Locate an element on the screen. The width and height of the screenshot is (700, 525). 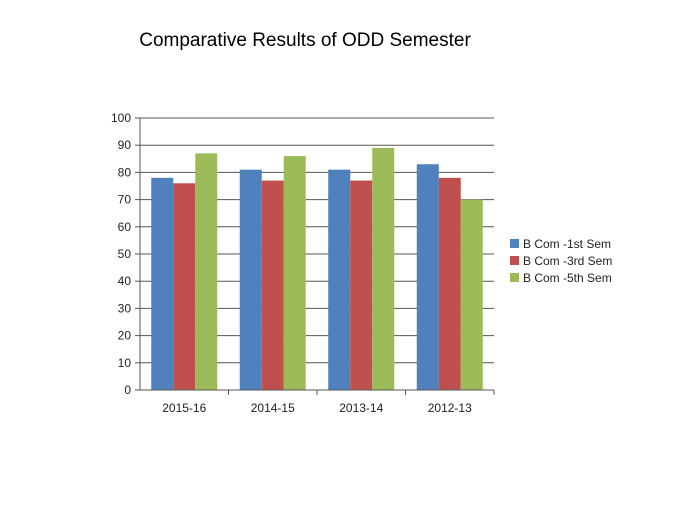
y-tick-label: 40 is located at coordinates (125, 281).